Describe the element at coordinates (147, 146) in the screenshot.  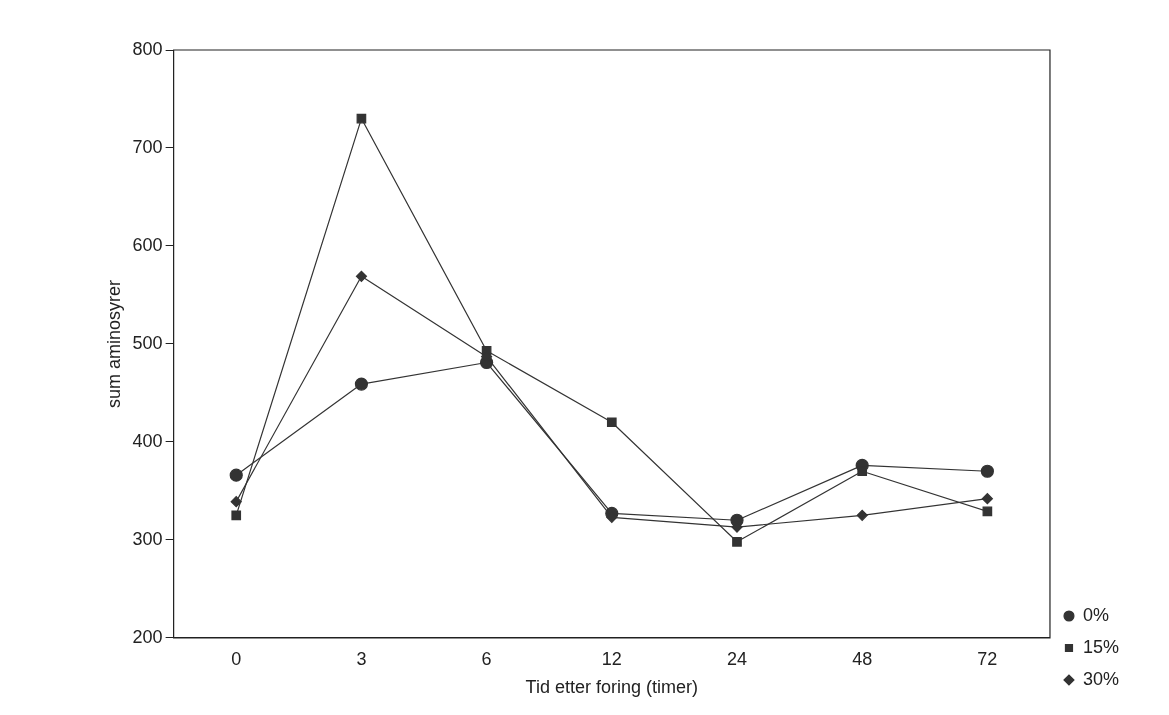
I see `y-tick-label: 700` at that location.